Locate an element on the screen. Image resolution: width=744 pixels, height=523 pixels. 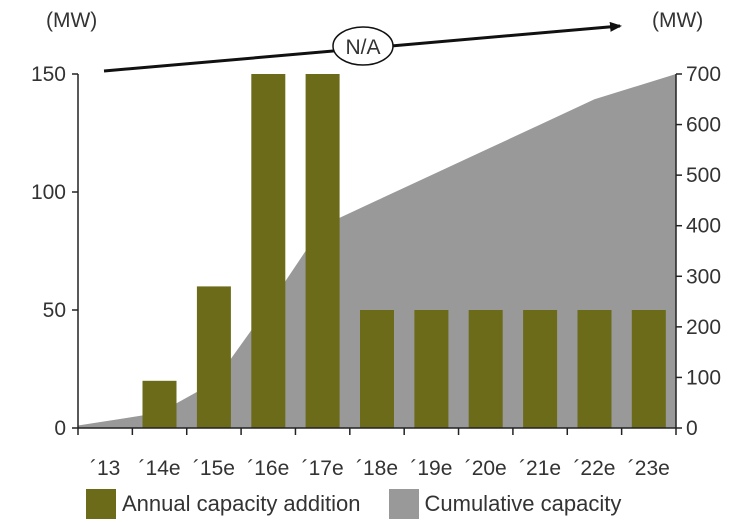
legend-item-cumulative: Cumulative capacity is located at coordinates (505, 504).